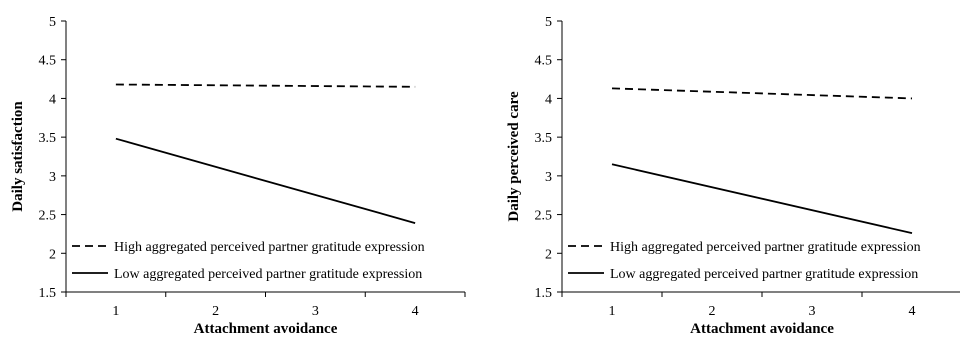 The image size is (960, 339). Describe the element at coordinates (18, 156) in the screenshot. I see `y-axis-title: Daily satisfaction` at that location.